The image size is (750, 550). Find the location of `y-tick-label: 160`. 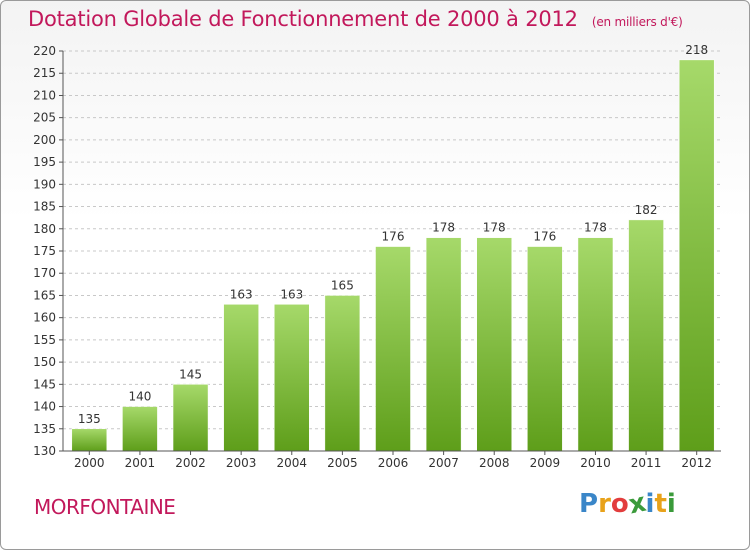

y-tick-label: 160 is located at coordinates (44, 318).